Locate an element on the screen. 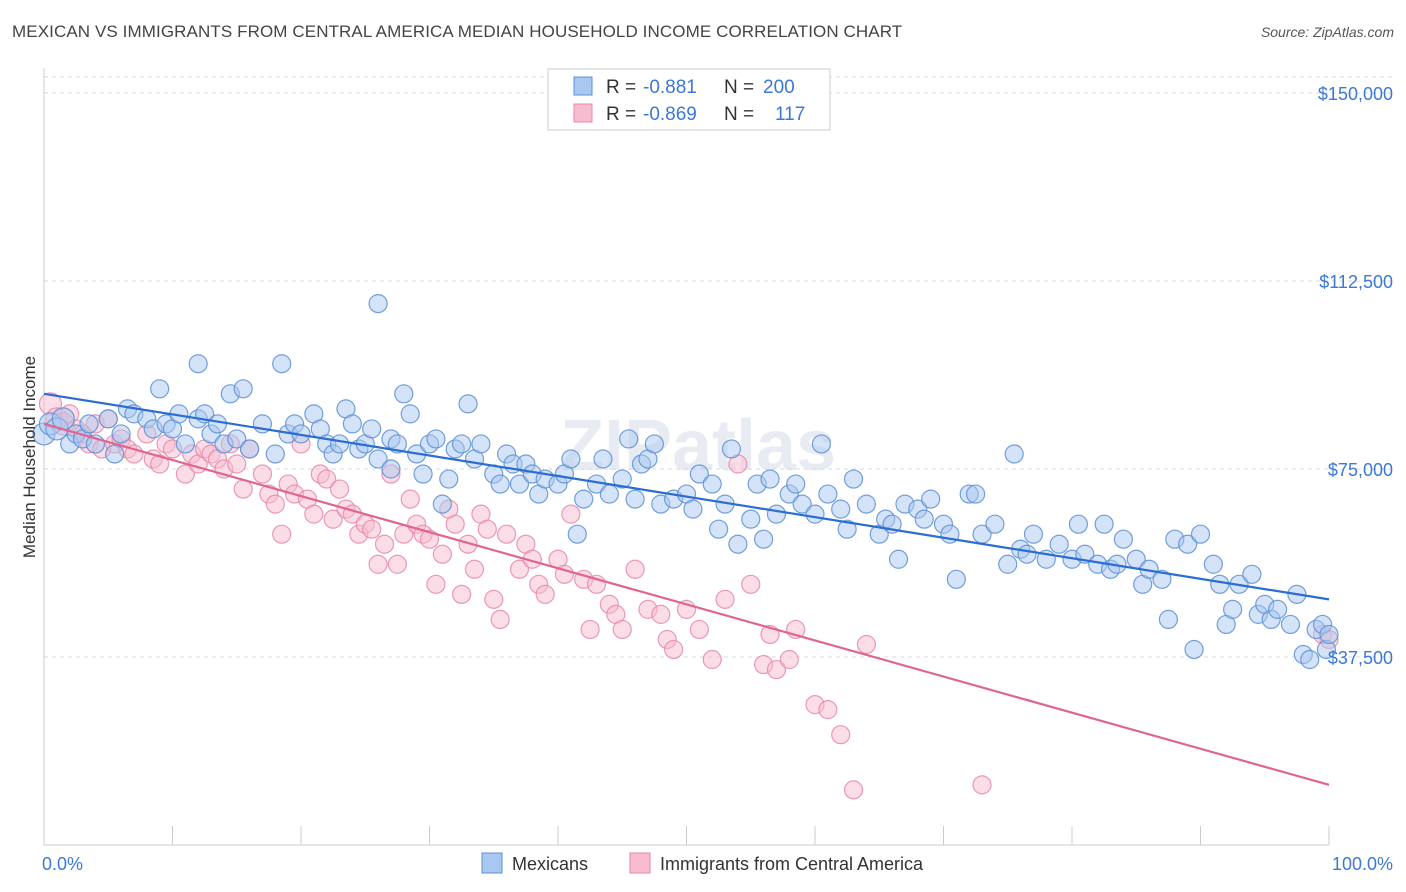  y-tick-label-2: $112,500 is located at coordinates (1356, 282).